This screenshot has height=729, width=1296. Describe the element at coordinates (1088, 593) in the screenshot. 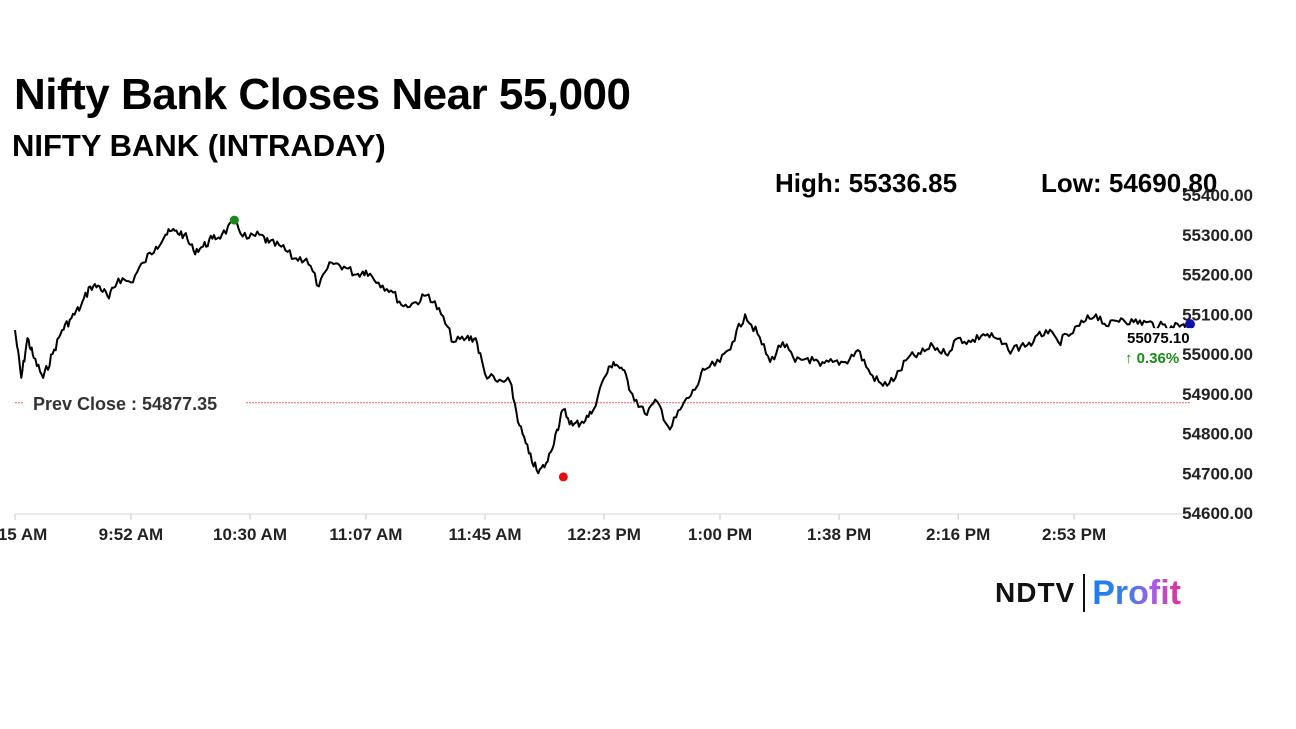

I see `ndtv-profit-logo: NDTV Profit` at that location.